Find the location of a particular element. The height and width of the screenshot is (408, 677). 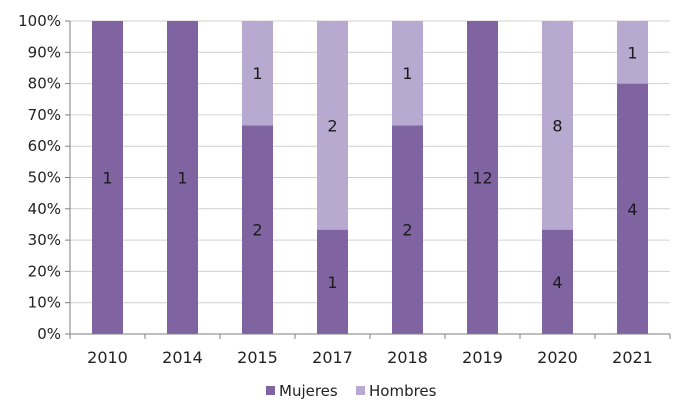

legend-swatch-mujeres is located at coordinates (270, 390).